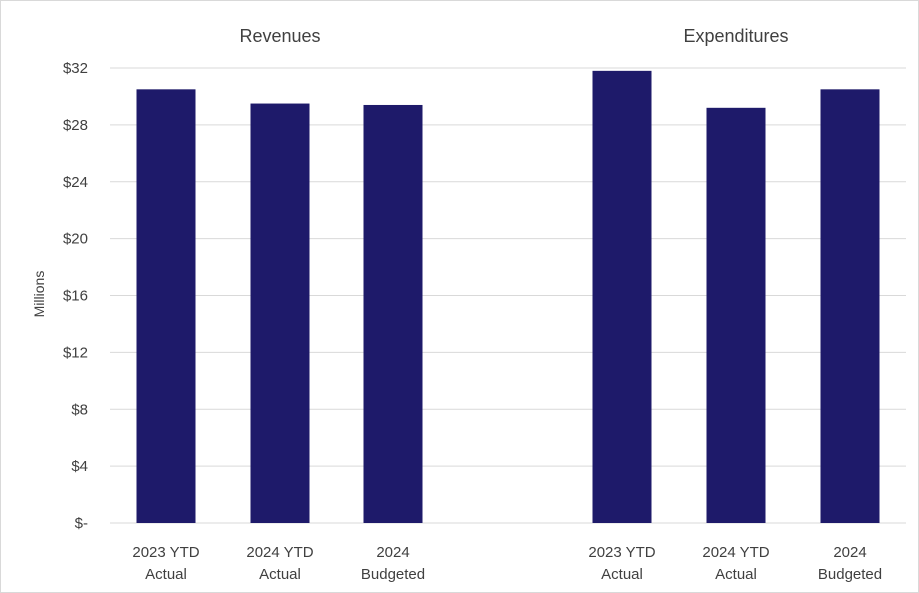 This screenshot has width=919, height=593. What do you see at coordinates (75, 182) in the screenshot?
I see `y-tick-label: $24` at bounding box center [75, 182].